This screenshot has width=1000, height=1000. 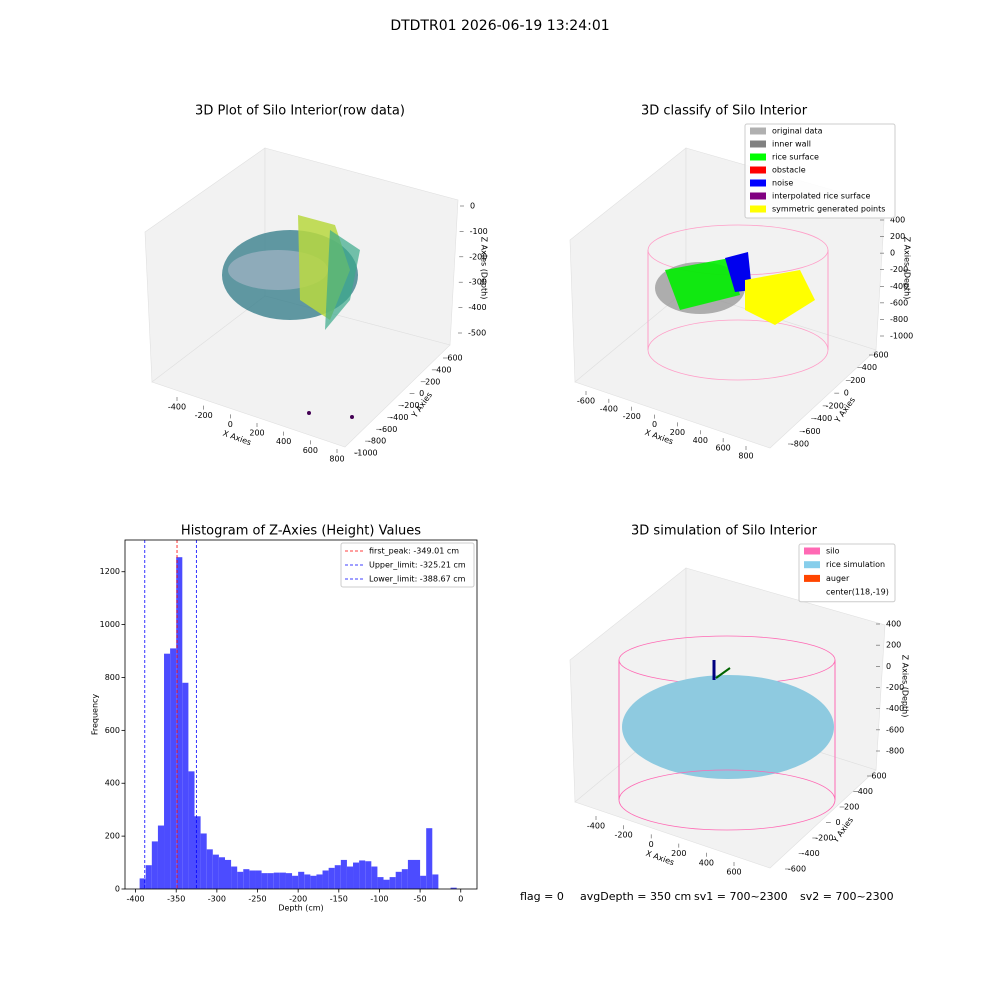 I want to click on z-axis-label: Z Axies (Depth), so click(x=907, y=268).